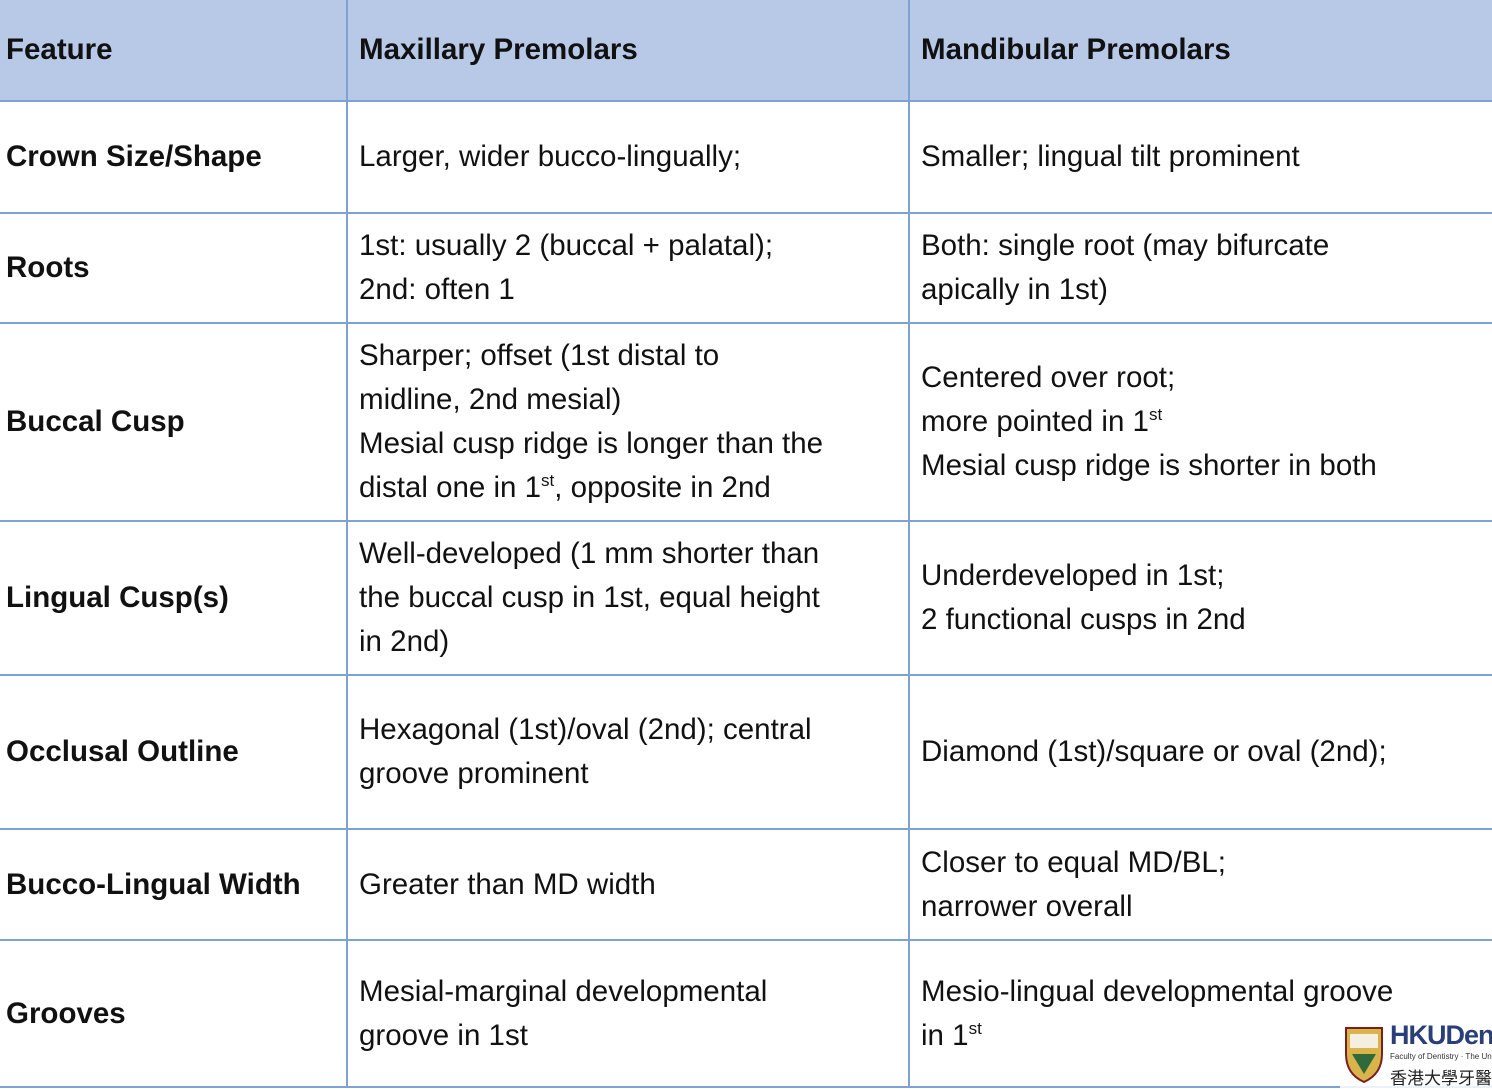  Describe the element at coordinates (437, 289) in the screenshot. I see `text: 2nd: often 1` at that location.